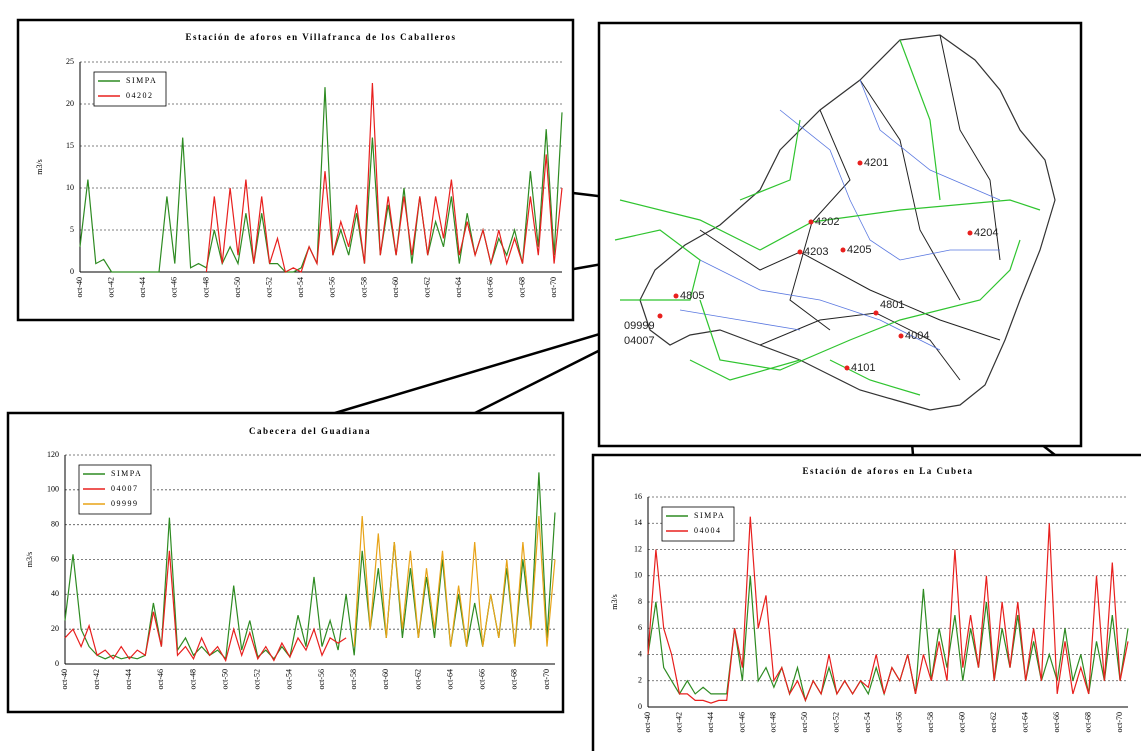  What do you see at coordinates (70, 61) in the screenshot?
I see `y-tick-label: 25` at bounding box center [70, 61].